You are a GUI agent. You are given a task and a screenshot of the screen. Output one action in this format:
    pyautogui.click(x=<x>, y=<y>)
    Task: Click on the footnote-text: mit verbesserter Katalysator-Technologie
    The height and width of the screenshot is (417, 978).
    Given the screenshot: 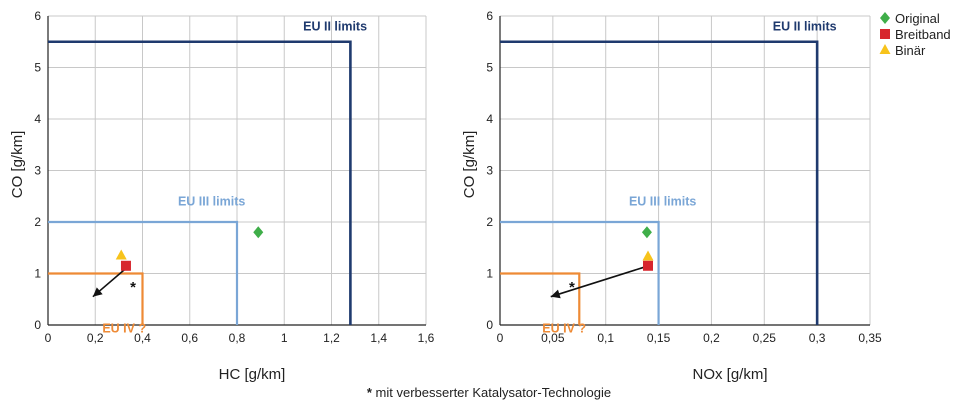 What is the action you would take?
    pyautogui.click(x=491, y=392)
    